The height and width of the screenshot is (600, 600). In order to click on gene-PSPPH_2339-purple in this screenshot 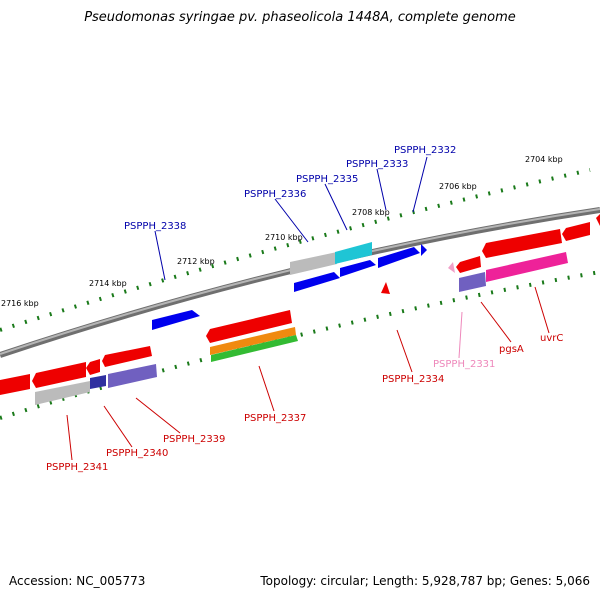, I will do `click(132, 376)`.